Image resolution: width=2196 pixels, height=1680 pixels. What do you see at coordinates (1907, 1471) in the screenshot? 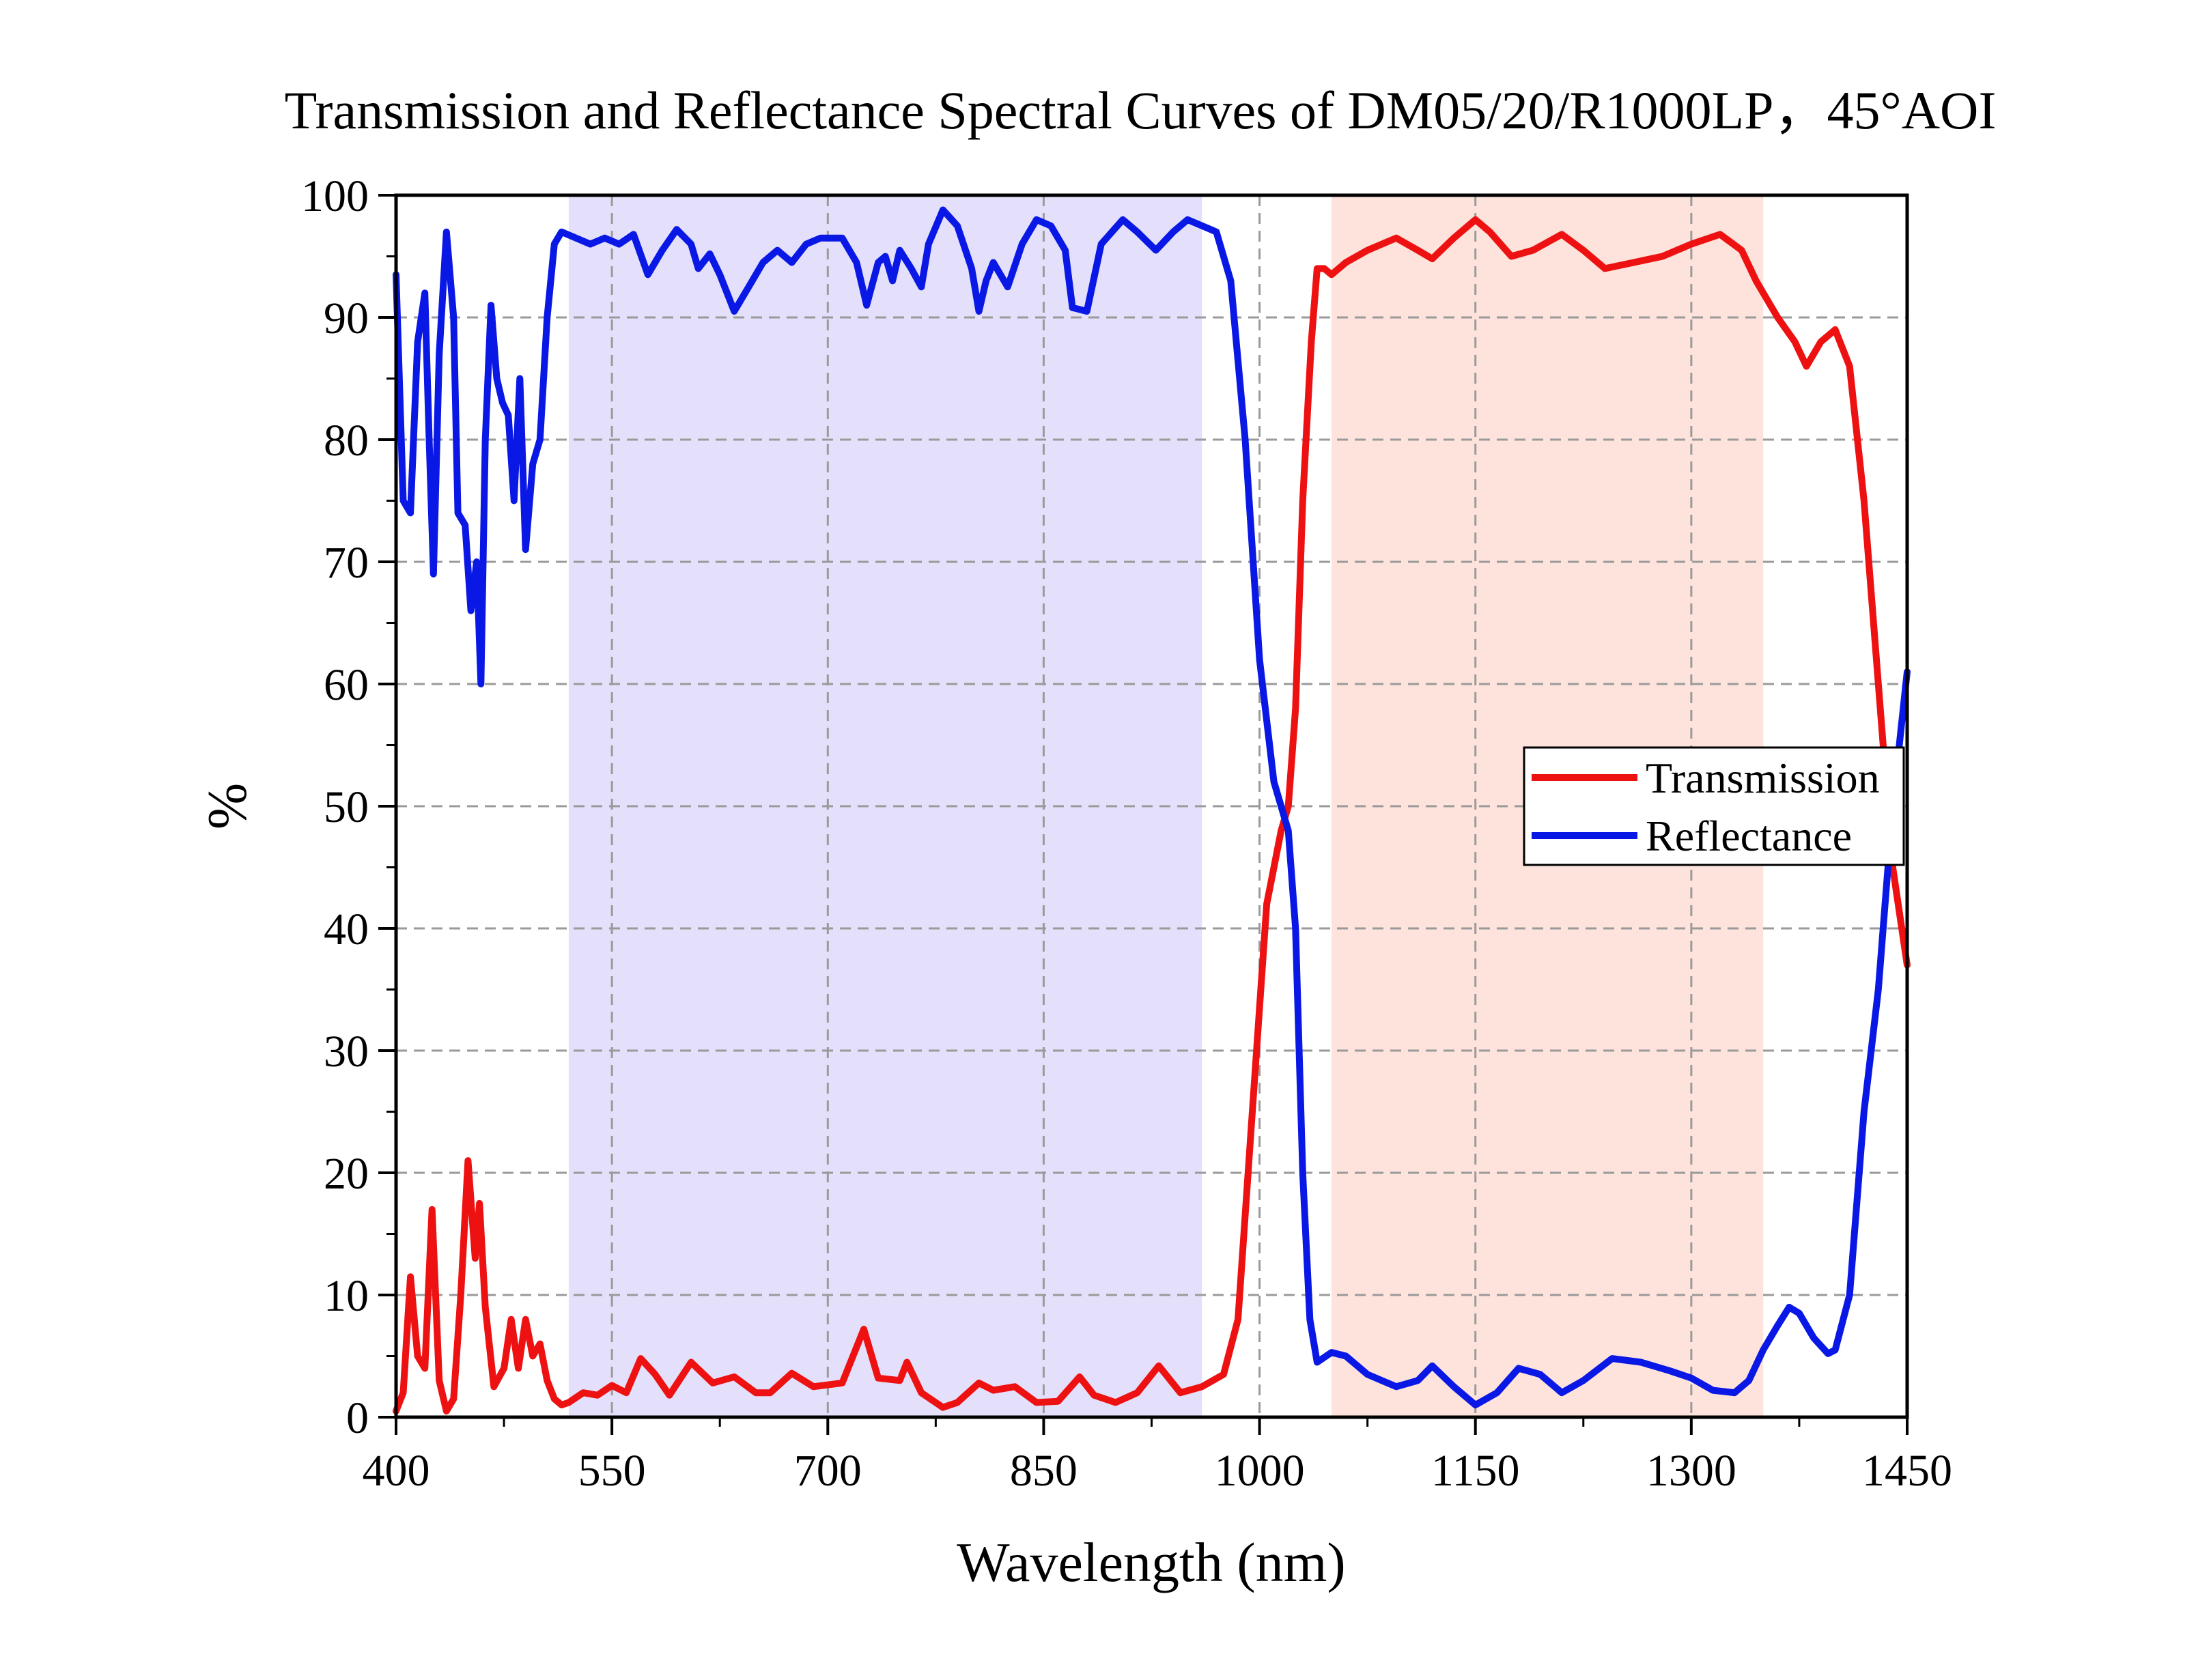
I see `x-tick-label-1450: 1450` at bounding box center [1907, 1471].